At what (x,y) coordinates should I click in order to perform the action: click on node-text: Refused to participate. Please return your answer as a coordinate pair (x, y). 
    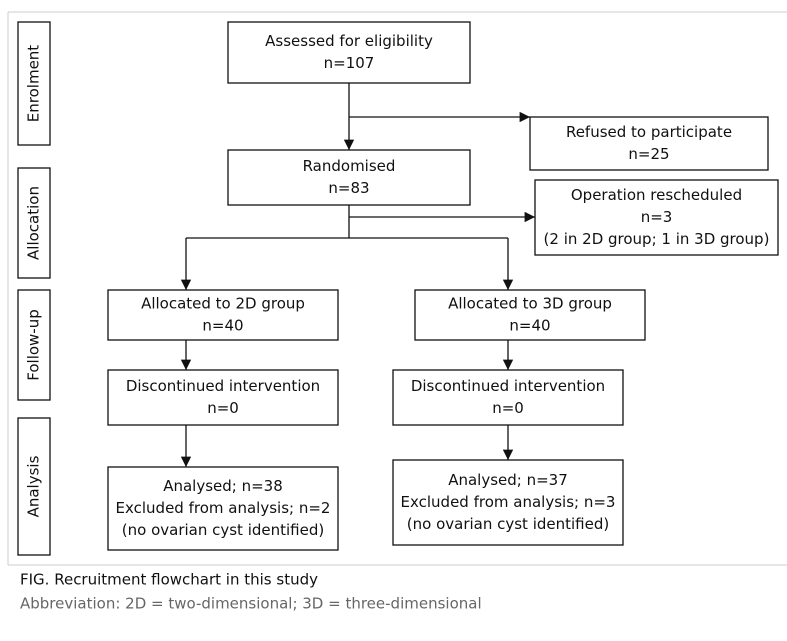
    Looking at the image, I should click on (649, 132).